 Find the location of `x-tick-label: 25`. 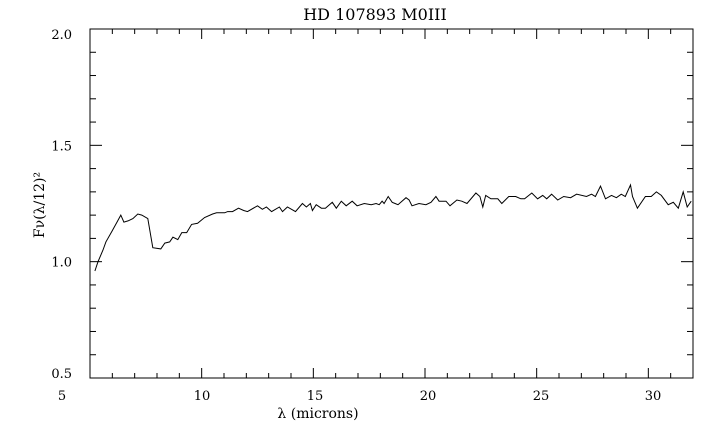

x-tick-label: 25 is located at coordinates (541, 396).